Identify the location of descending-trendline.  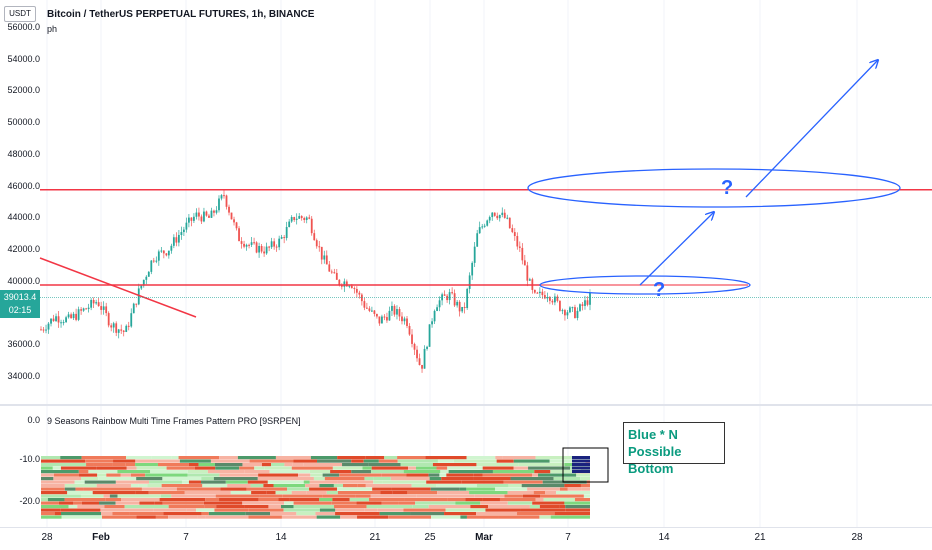
(118, 287).